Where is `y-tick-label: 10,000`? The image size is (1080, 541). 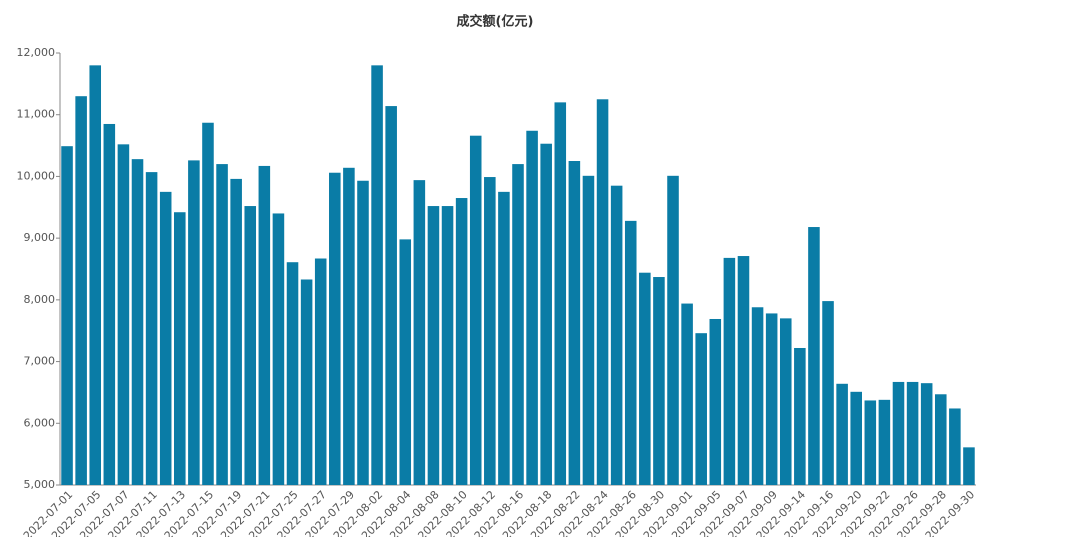 y-tick-label: 10,000 is located at coordinates (36, 175).